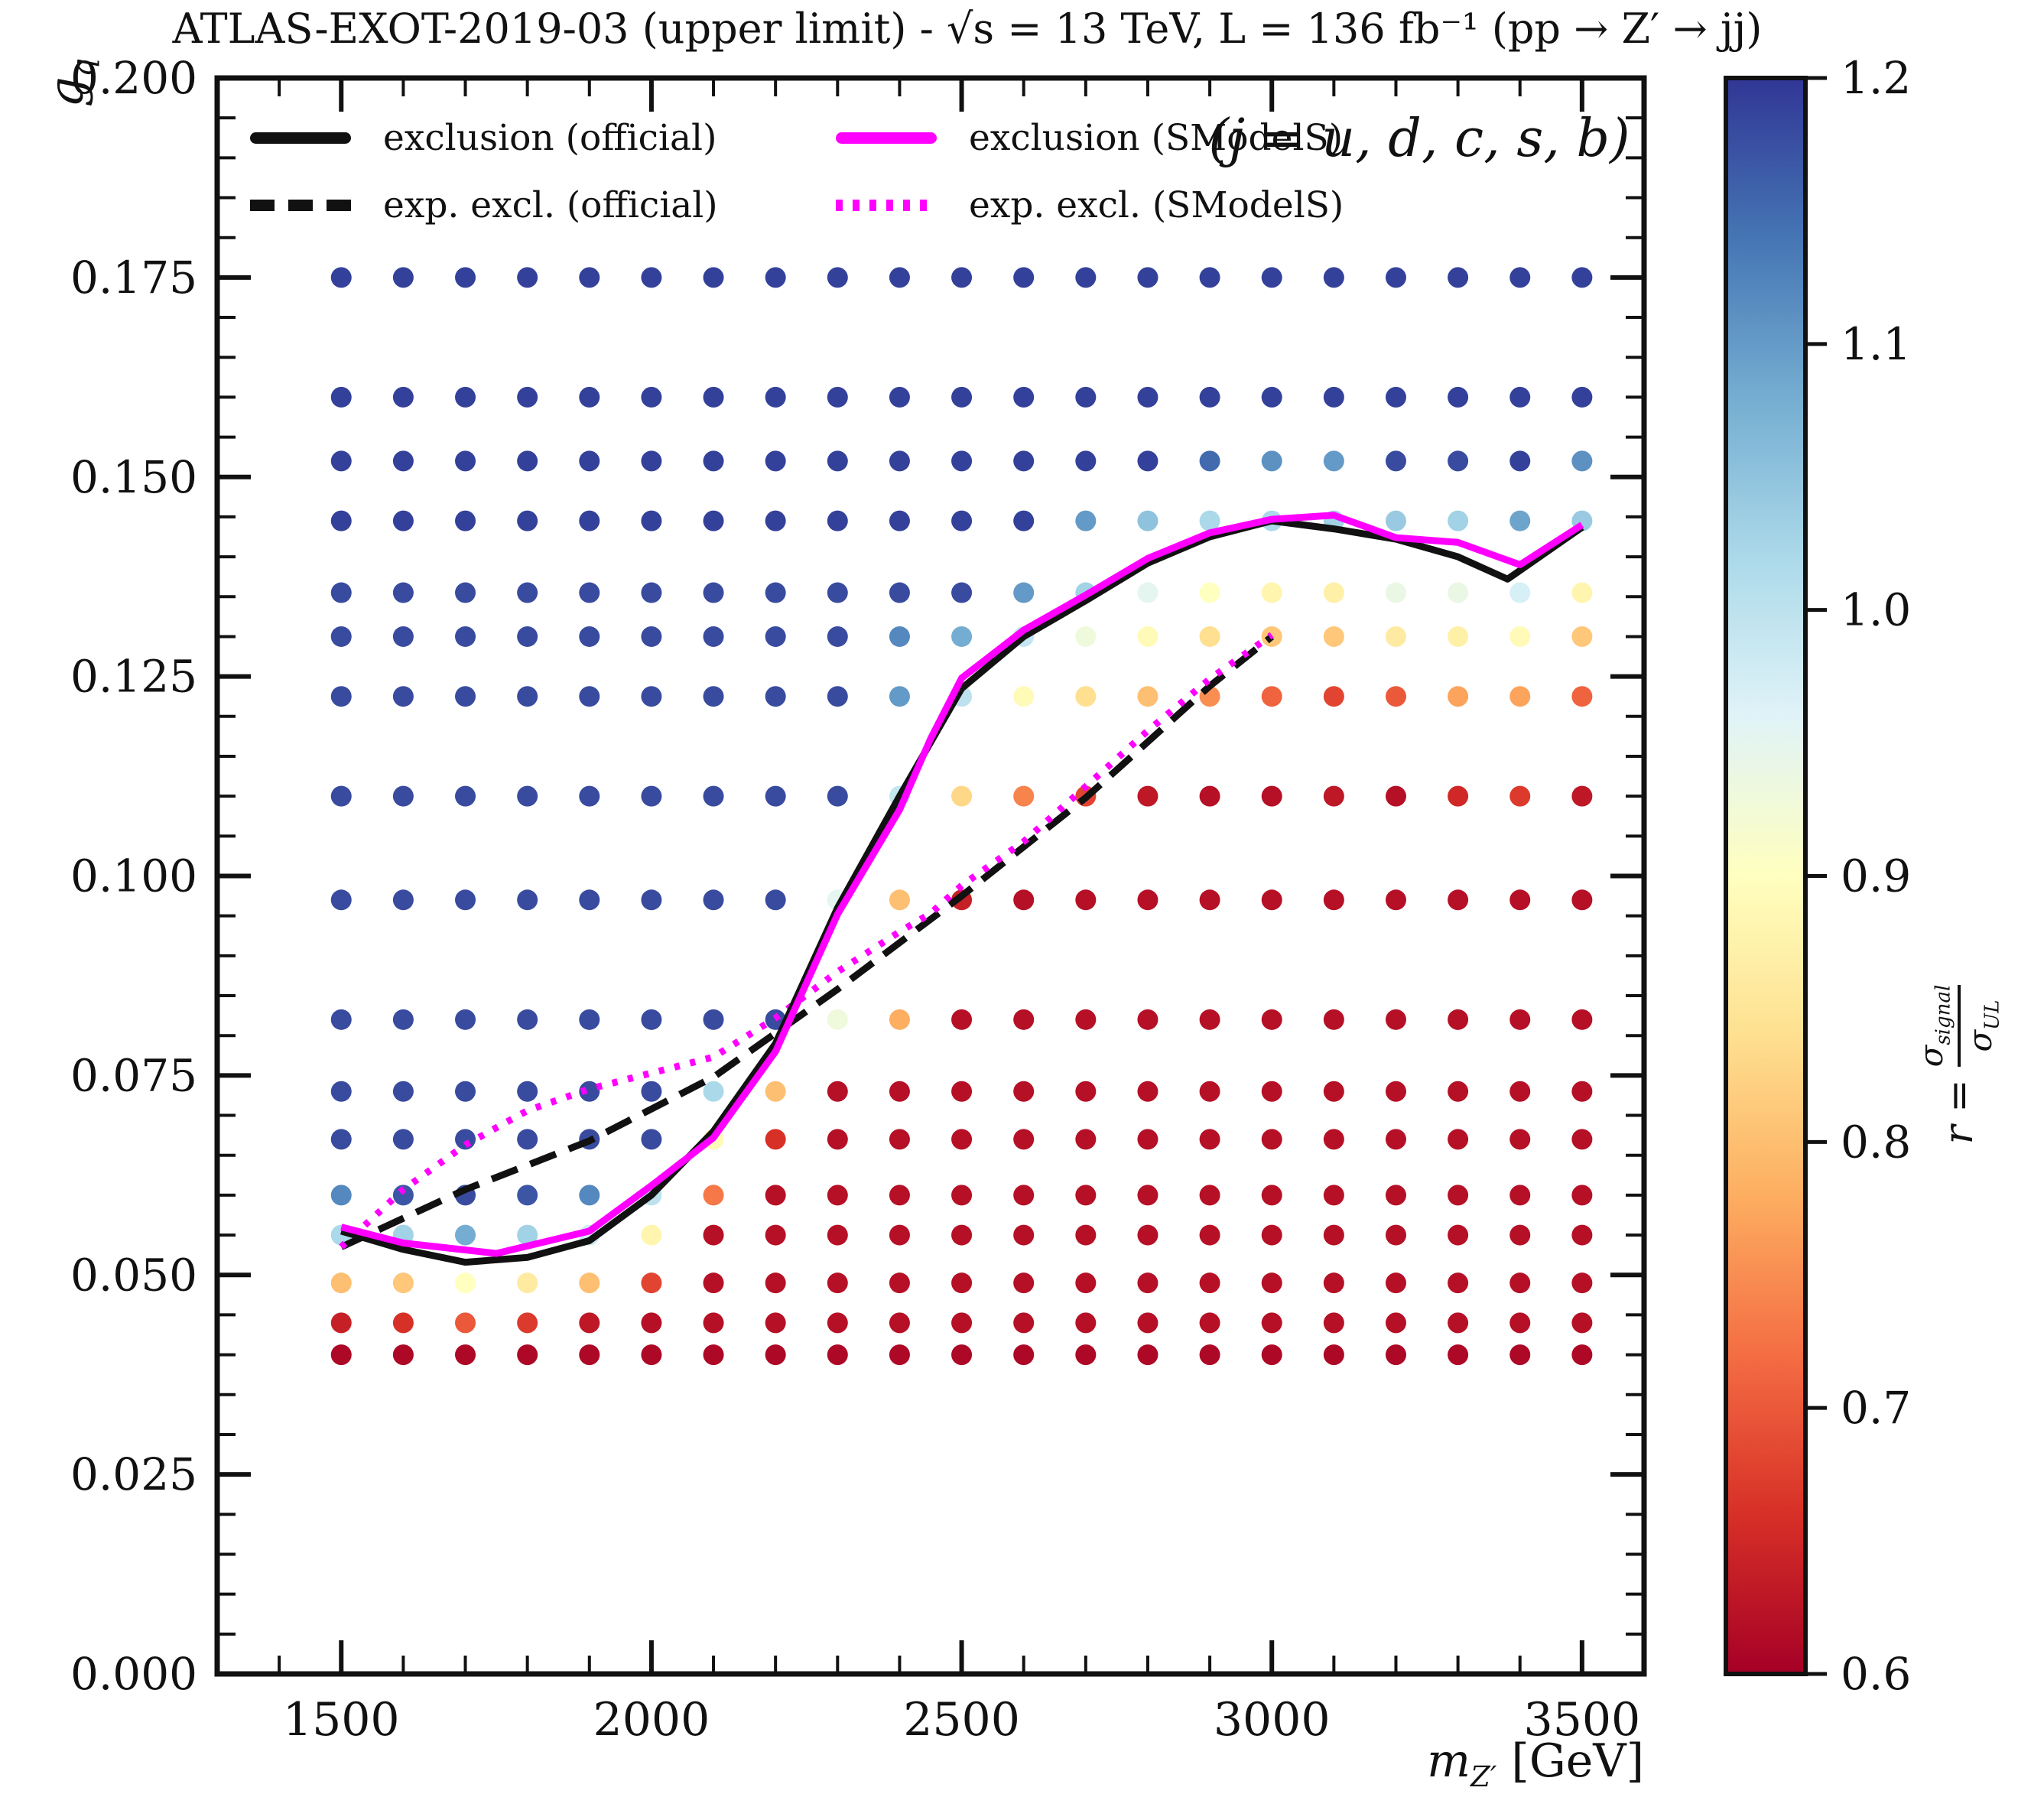 This screenshot has height=1820, width=2018. What do you see at coordinates (1766, 876) in the screenshot?
I see `colorbar-gradient` at bounding box center [1766, 876].